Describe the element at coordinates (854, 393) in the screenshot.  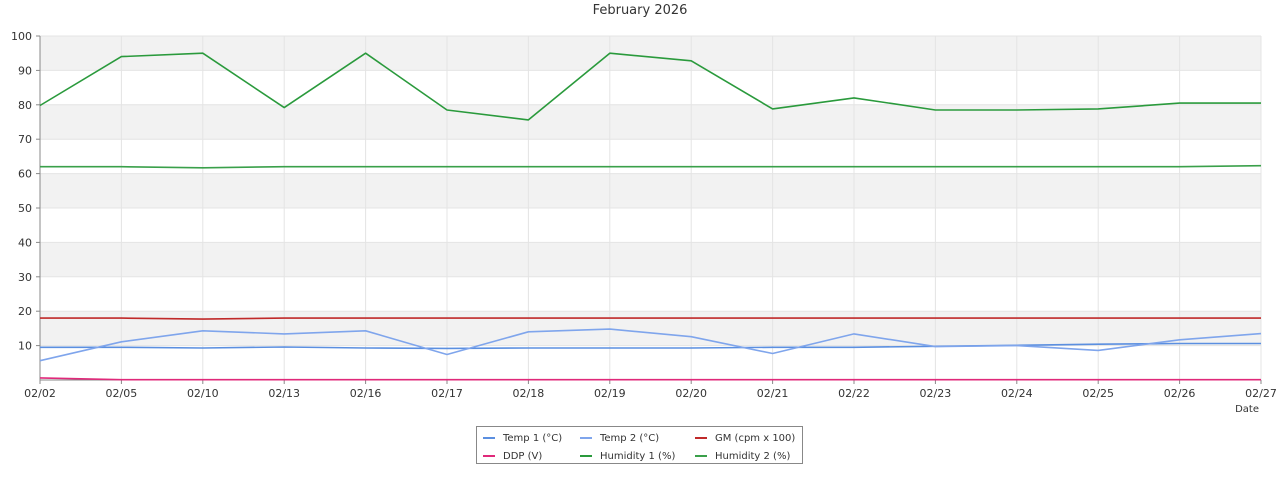
I see `x-tick-label: 02/22` at that location.